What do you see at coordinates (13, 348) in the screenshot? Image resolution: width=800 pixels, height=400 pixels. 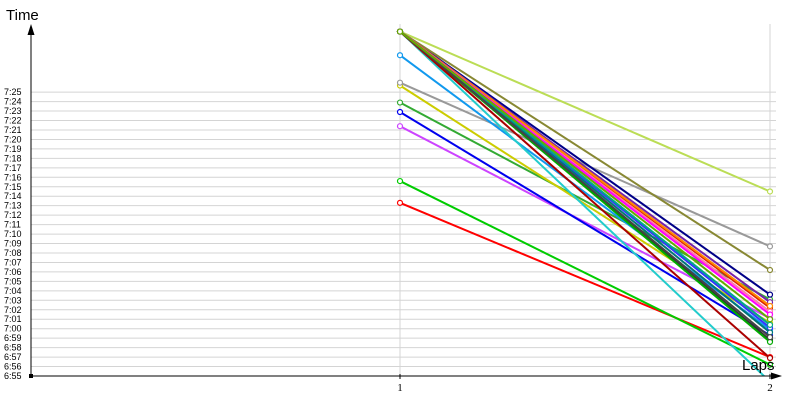 I see `y-tick-label: 6:58` at bounding box center [13, 348].